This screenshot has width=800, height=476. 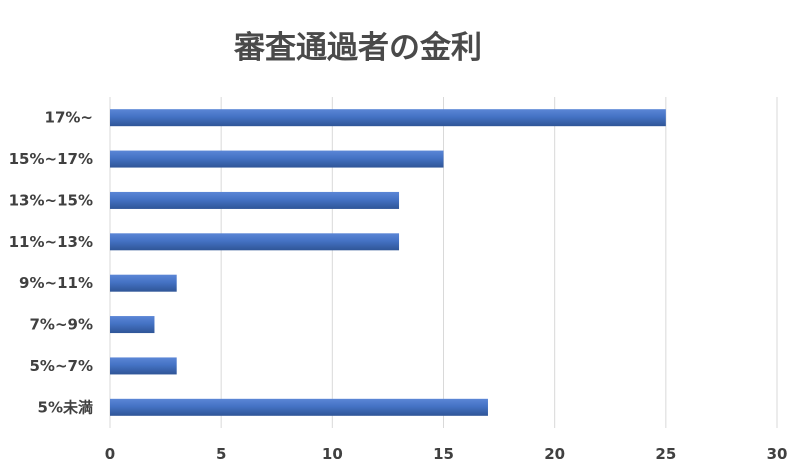 What do you see at coordinates (357, 48) in the screenshot?
I see `chart-title: 審査通過者の金利` at bounding box center [357, 48].